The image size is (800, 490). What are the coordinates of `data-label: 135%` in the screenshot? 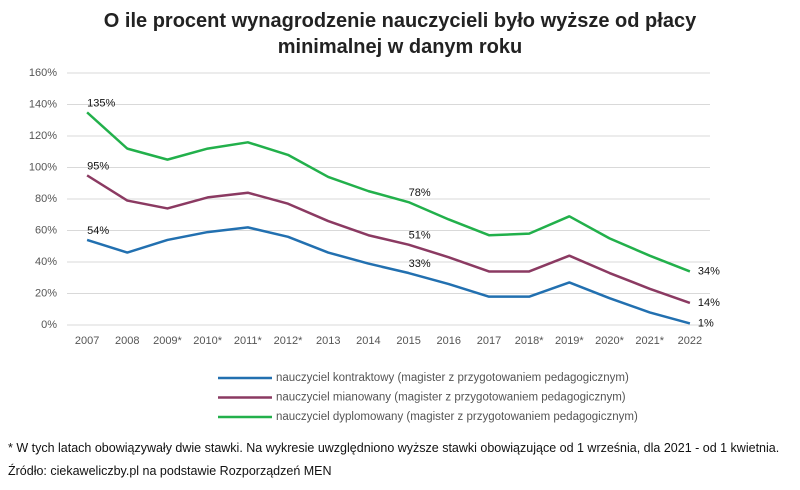 It's located at (101, 103).